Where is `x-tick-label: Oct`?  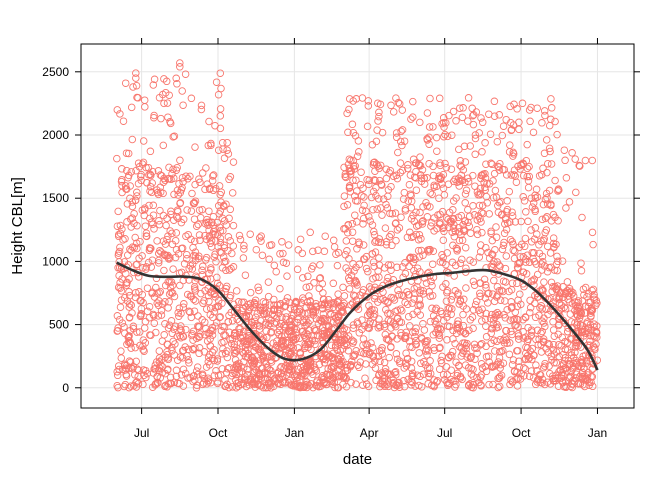
x-tick-label: Oct is located at coordinates (218, 433).